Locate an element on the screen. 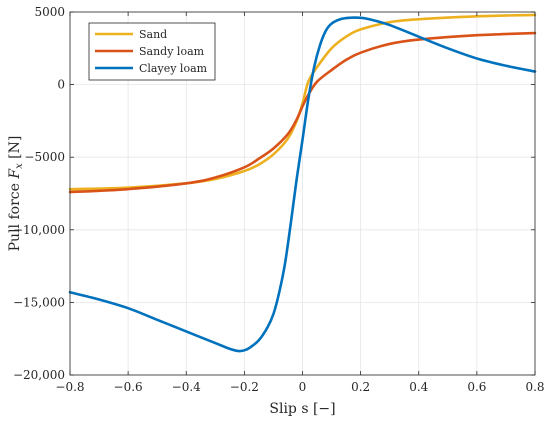  y-axis-label-unit: [N] is located at coordinates (15, 150).